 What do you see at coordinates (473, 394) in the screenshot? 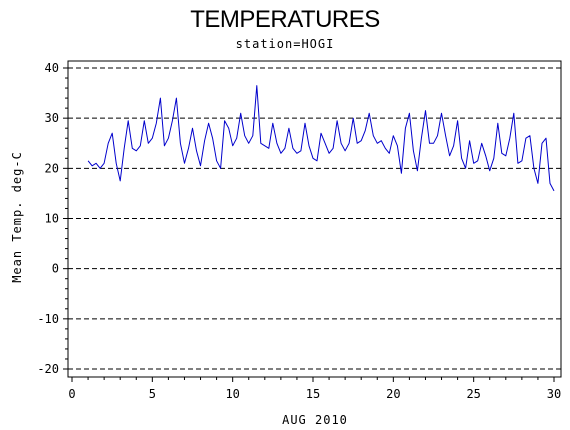
I see `x-tick-label: 25` at bounding box center [473, 394].